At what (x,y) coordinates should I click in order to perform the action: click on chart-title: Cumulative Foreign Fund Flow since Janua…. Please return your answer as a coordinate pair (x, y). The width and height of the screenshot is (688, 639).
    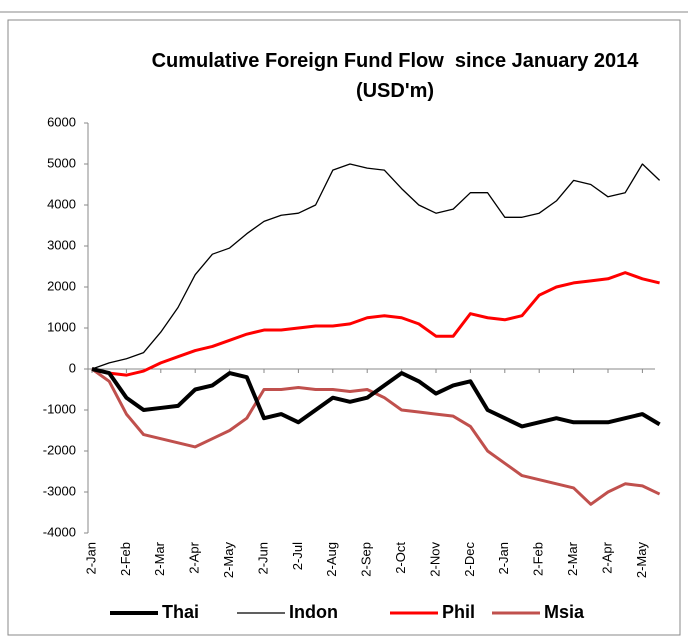
    Looking at the image, I should click on (397, 76).